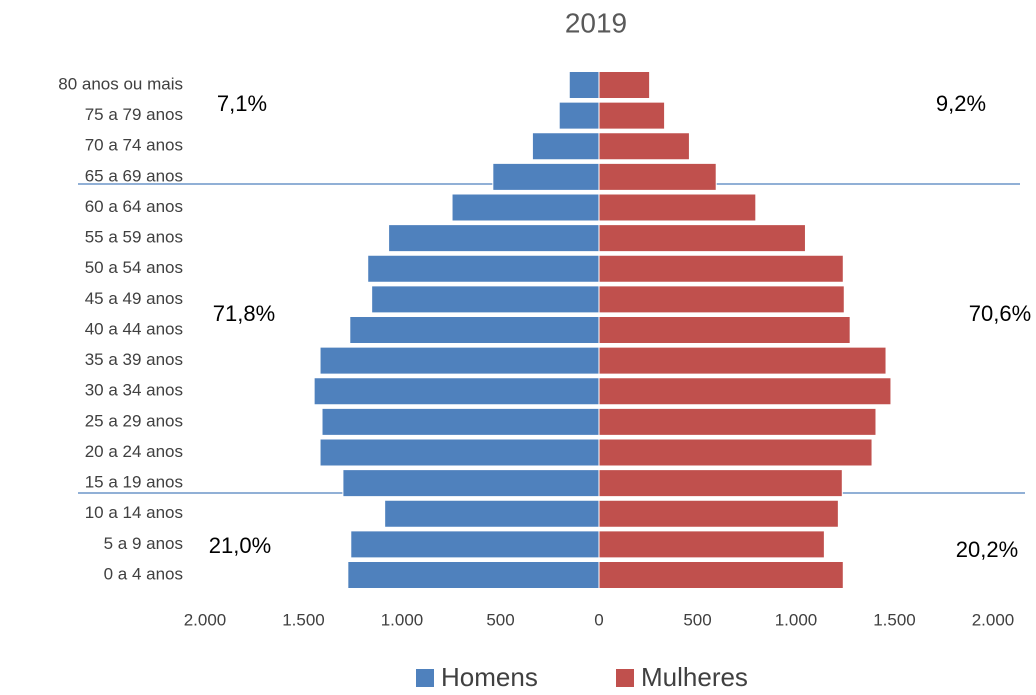 The height and width of the screenshot is (695, 1036). I want to click on y-tick-label: 45 a 49 anos, so click(134, 298).